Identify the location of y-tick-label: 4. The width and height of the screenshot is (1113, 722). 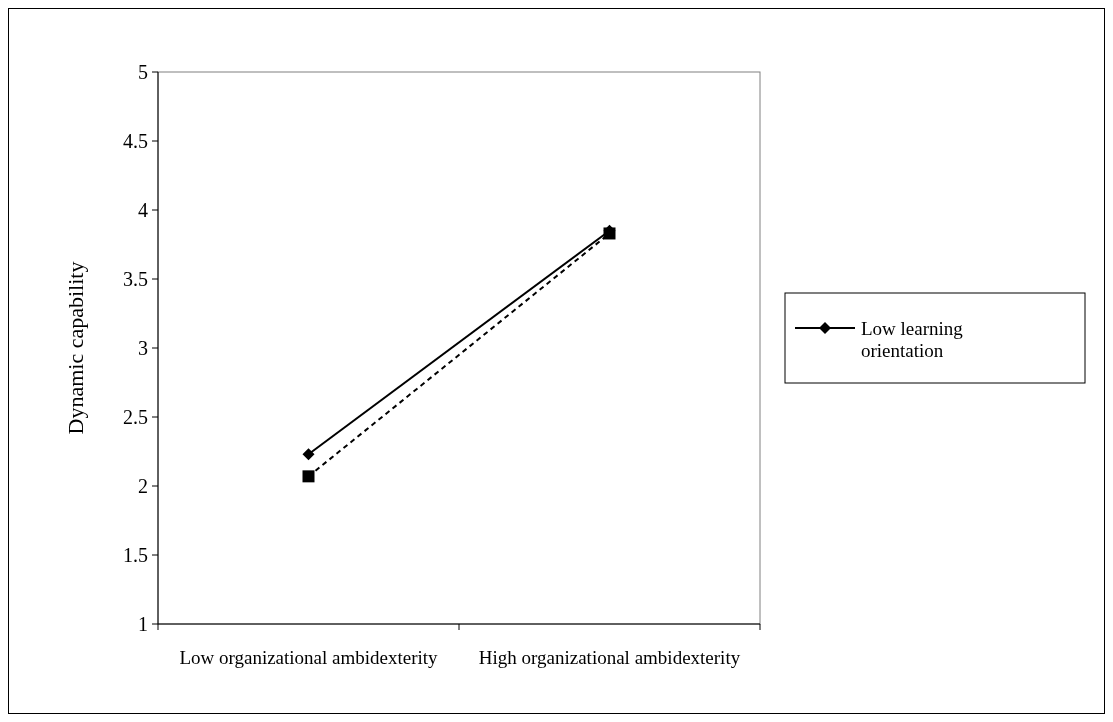
(143, 210).